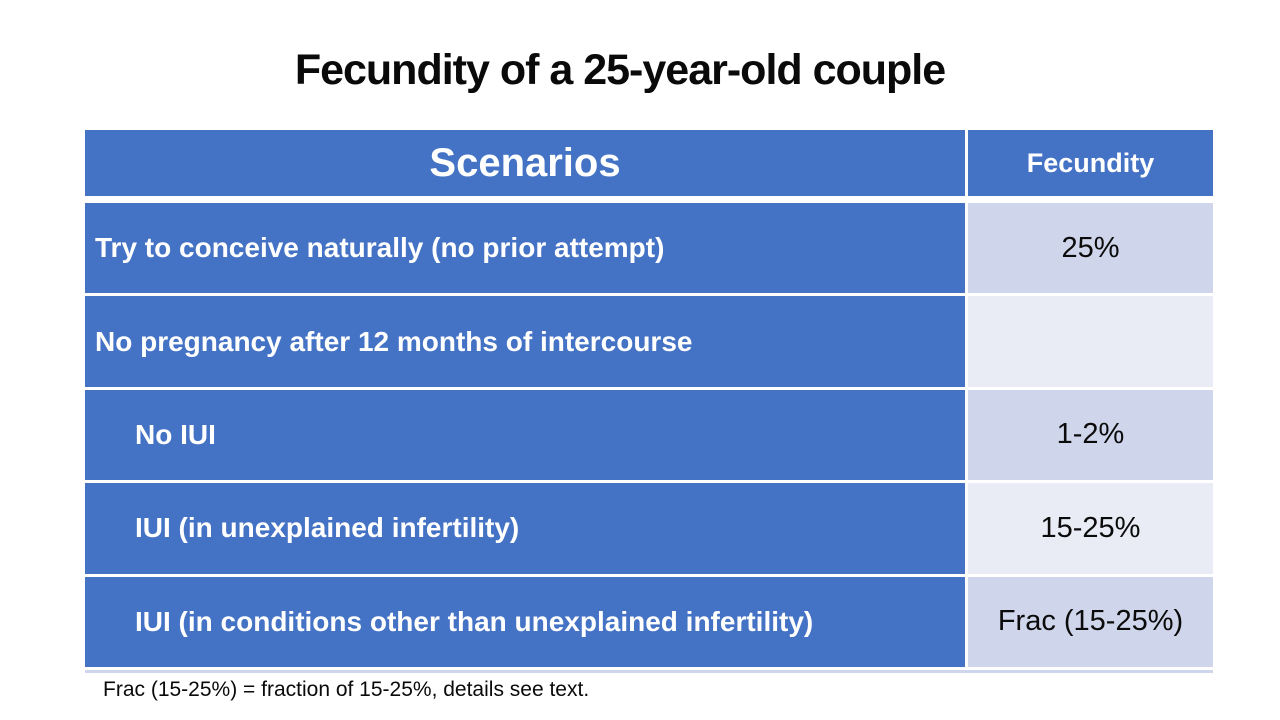 The width and height of the screenshot is (1280, 720). I want to click on table-row-value-iui-unexplained: 15-25%, so click(1090, 530).